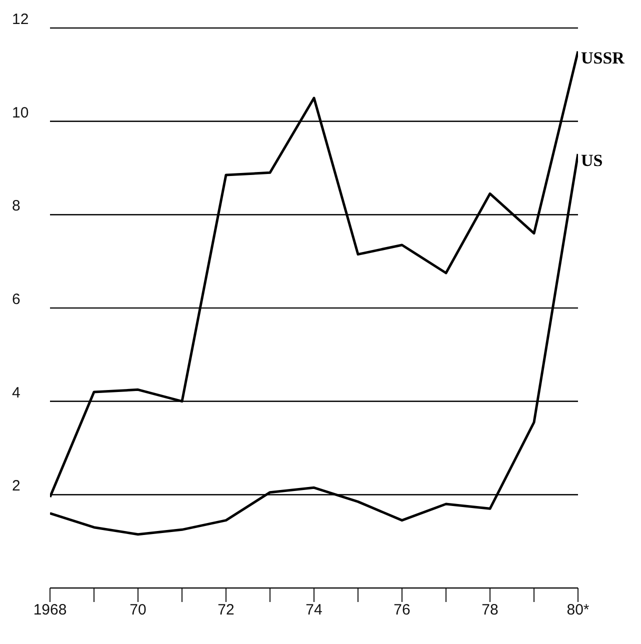  I want to click on series-label: USSR, so click(603, 58).